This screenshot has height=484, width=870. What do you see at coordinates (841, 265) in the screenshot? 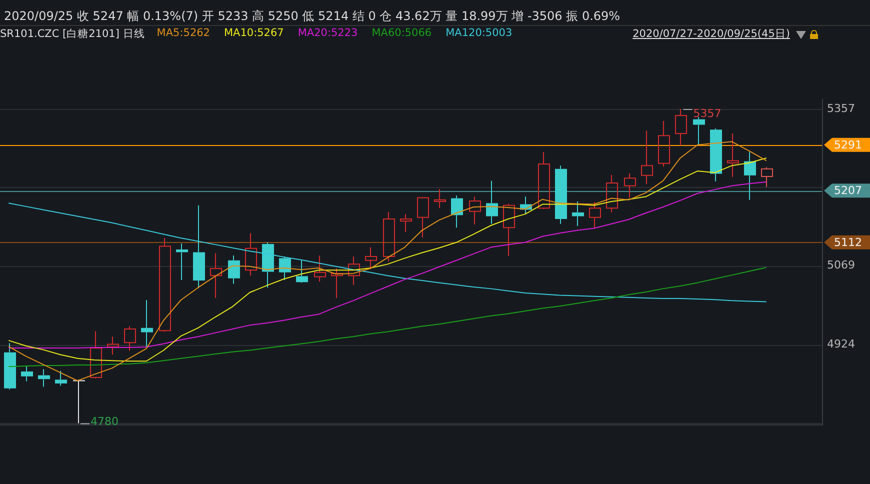
I see `y-tick-label: 5069` at bounding box center [841, 265].